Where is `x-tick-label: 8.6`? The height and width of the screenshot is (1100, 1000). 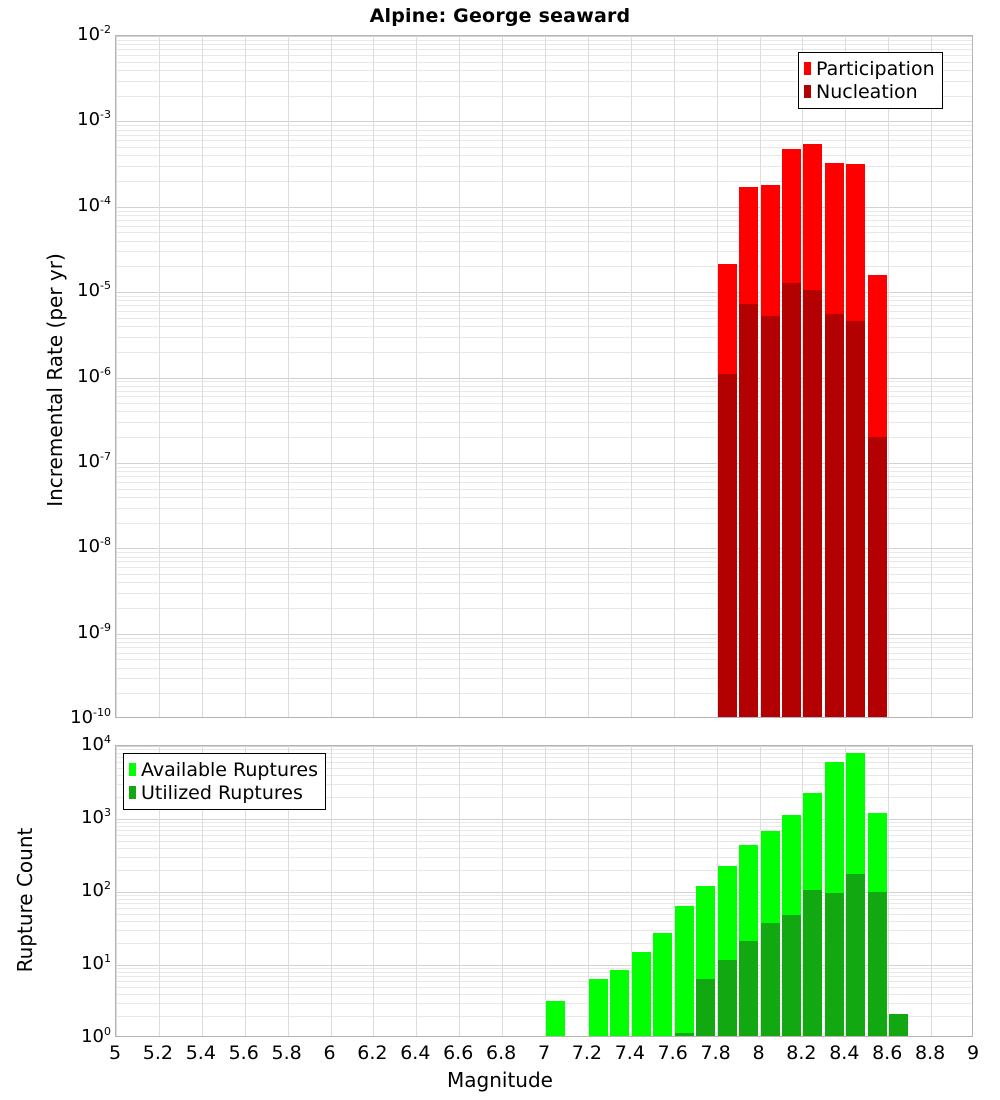 x-tick-label: 8.6 is located at coordinates (887, 1053).